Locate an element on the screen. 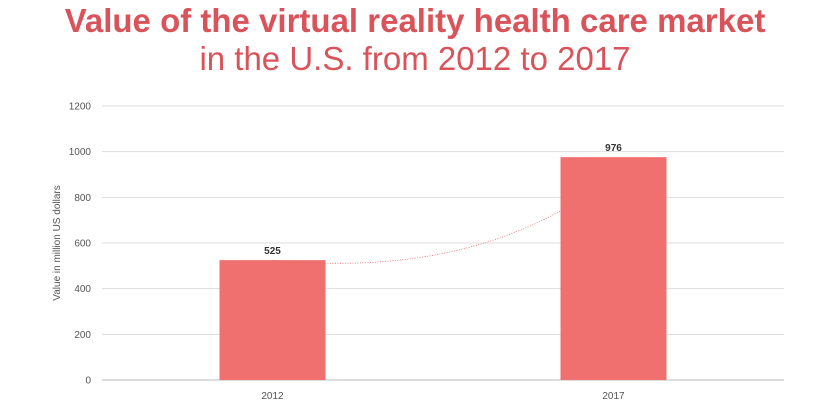 The image size is (830, 400). y-tick-label: 400 is located at coordinates (82, 289).